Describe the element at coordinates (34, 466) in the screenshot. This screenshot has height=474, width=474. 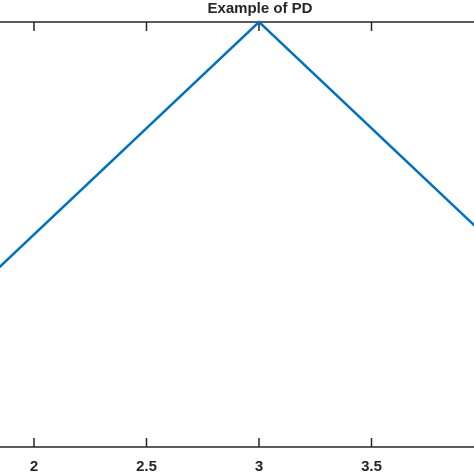
I see `x-tick-label: 2` at that location.